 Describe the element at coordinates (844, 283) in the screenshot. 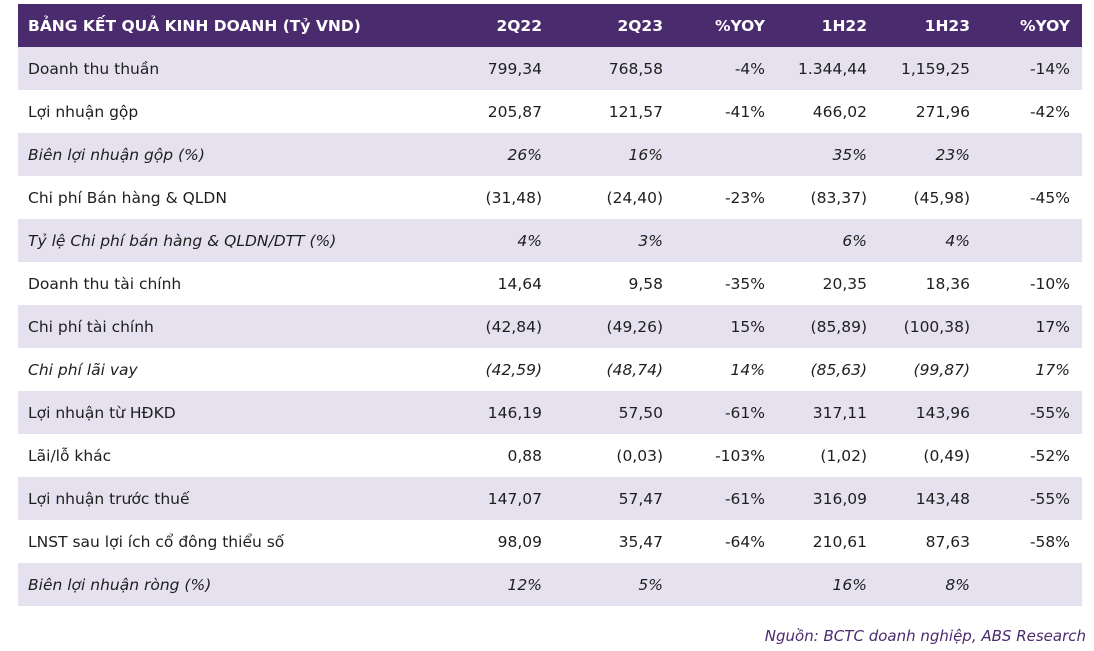

I see `cell-1h22: 20,35` at that location.